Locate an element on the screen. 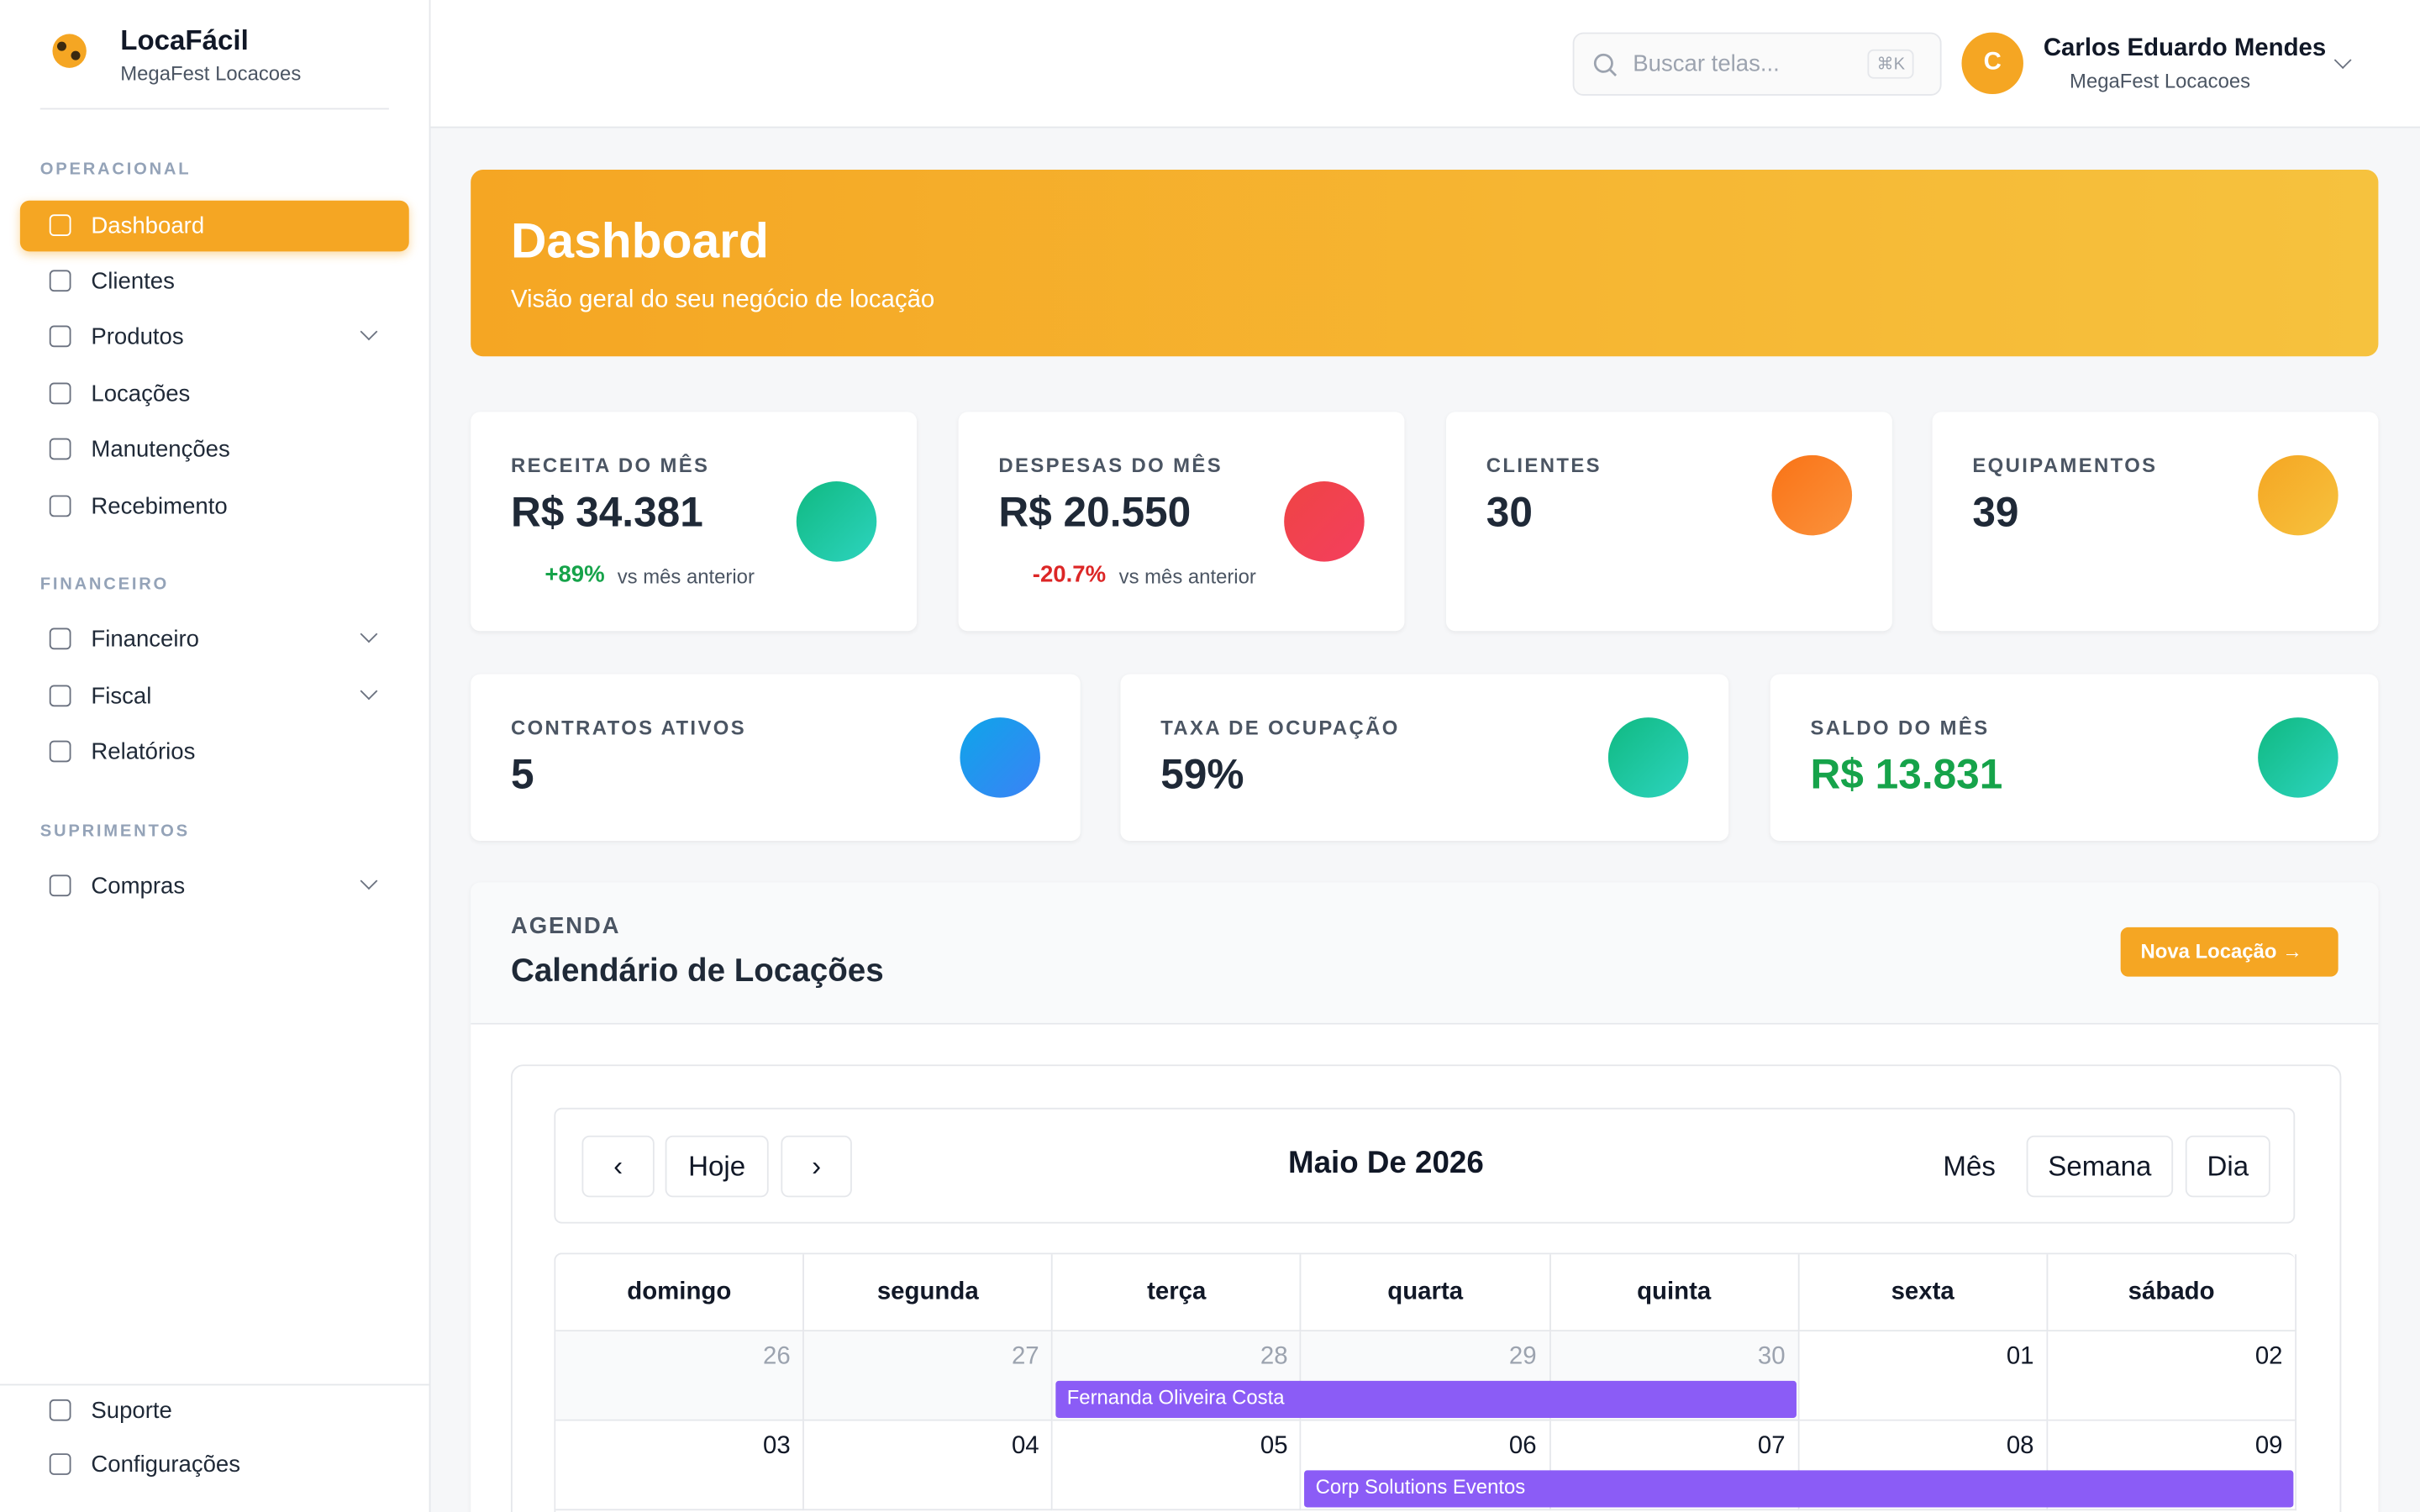 This screenshot has height=1512, width=2420. calendar-title: Maio De 2026 is located at coordinates (1385, 1163).